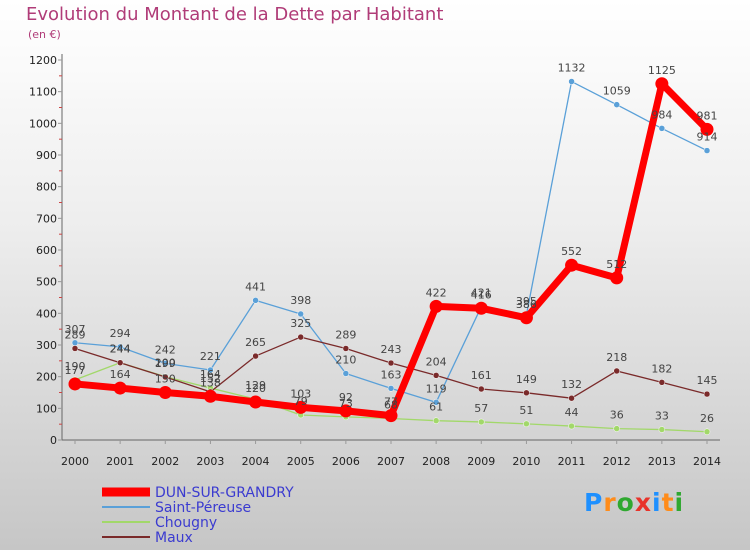 The width and height of the screenshot is (750, 550). I want to click on data-label: 218, so click(616, 357).